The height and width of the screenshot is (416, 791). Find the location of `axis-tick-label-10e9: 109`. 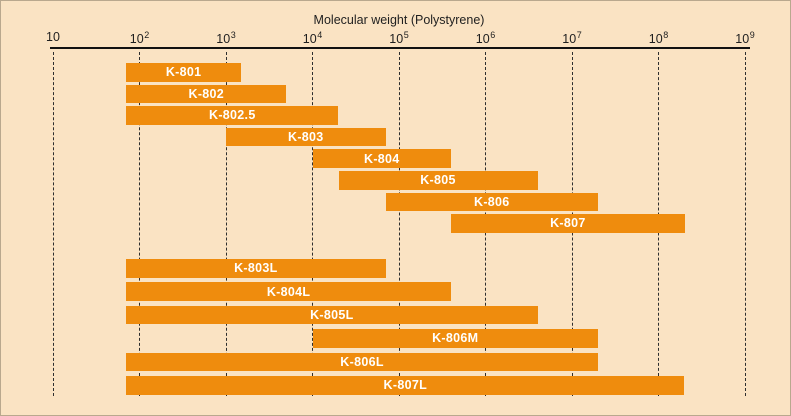

axis-tick-label-10e9: 109 is located at coordinates (745, 38).